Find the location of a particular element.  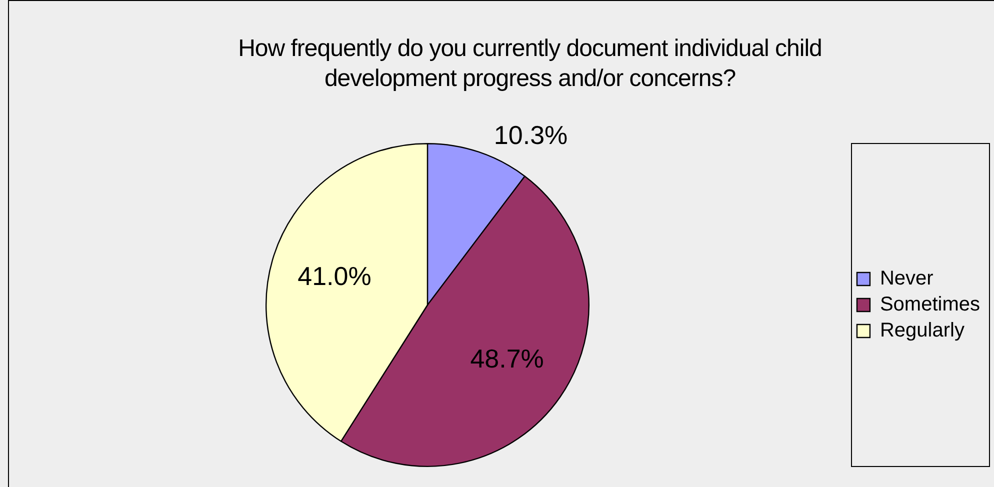

legend-label: Never is located at coordinates (907, 279).